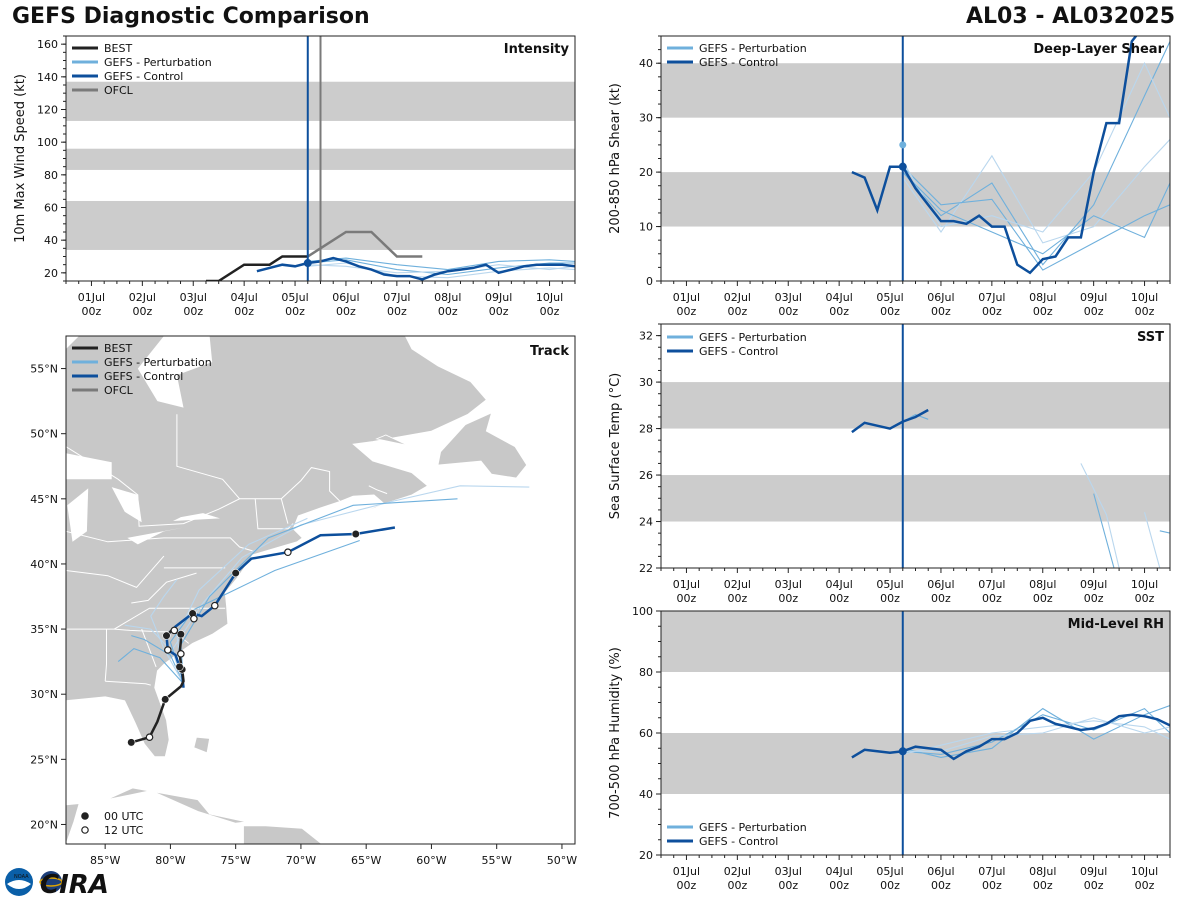 The image size is (1200, 900). I want to click on noaa-bird-icon, so click(19, 884).